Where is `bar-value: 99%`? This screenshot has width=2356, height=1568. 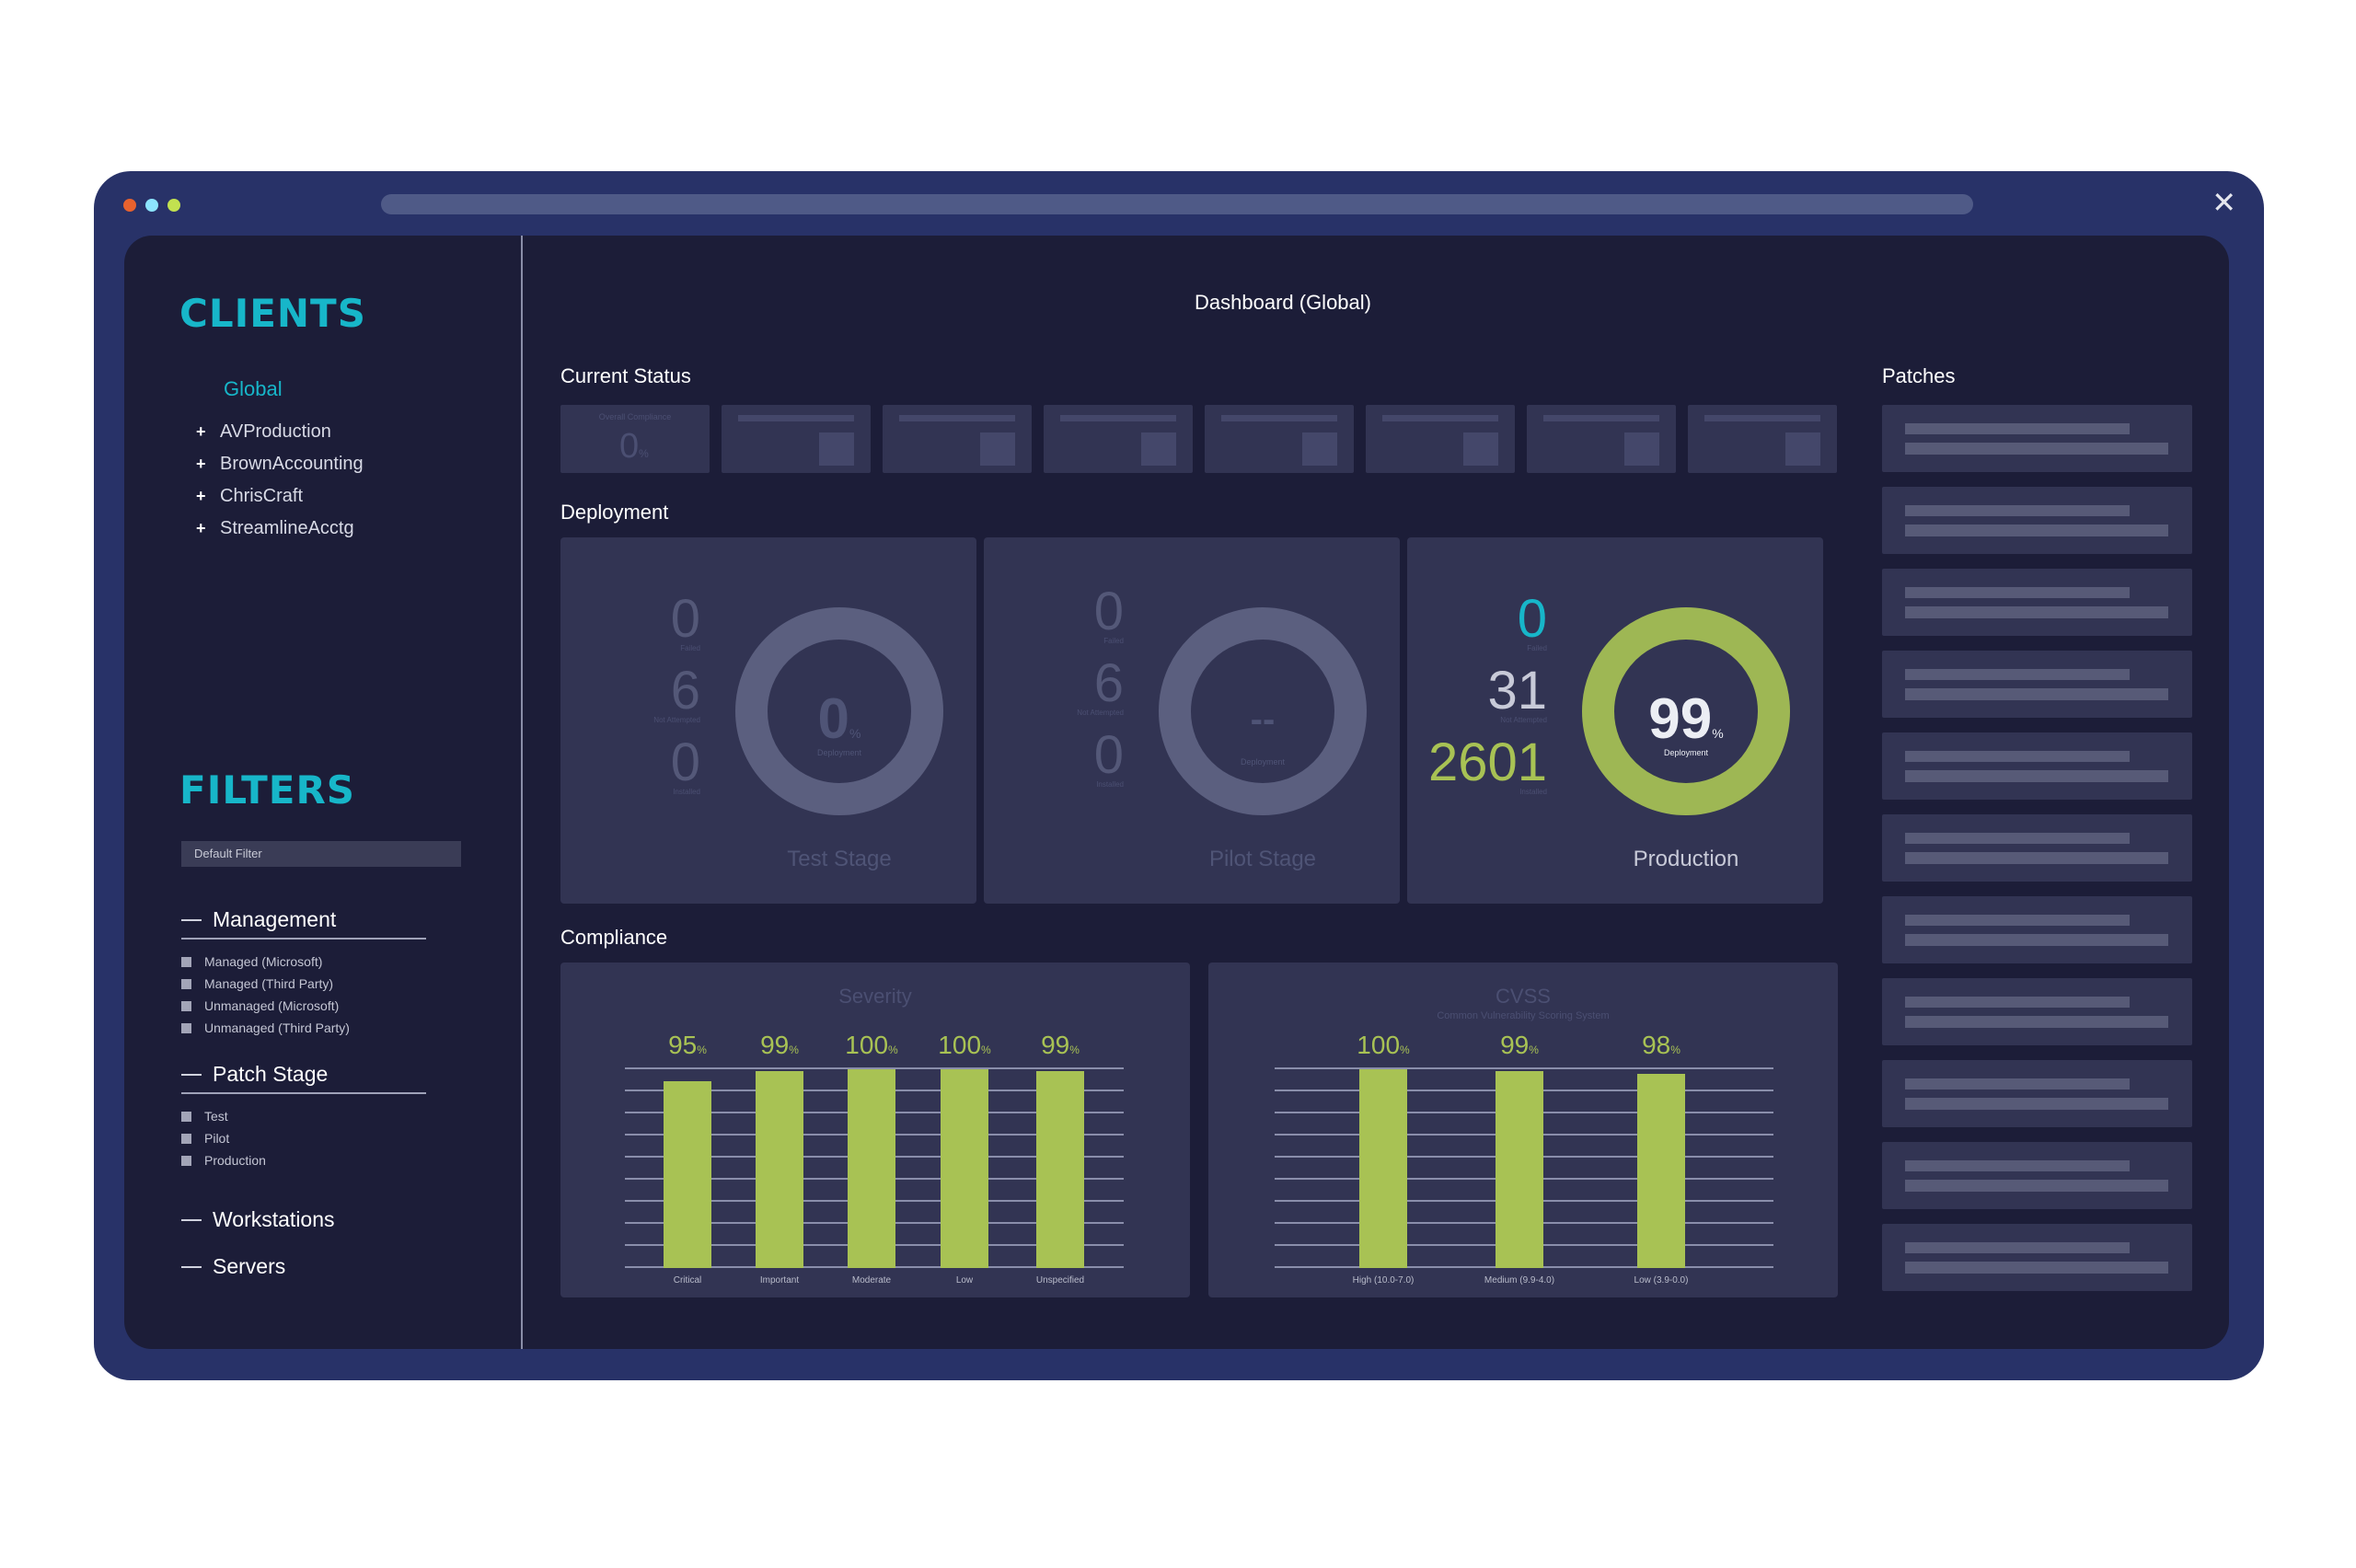
bar-value: 99% is located at coordinates (1519, 1045).